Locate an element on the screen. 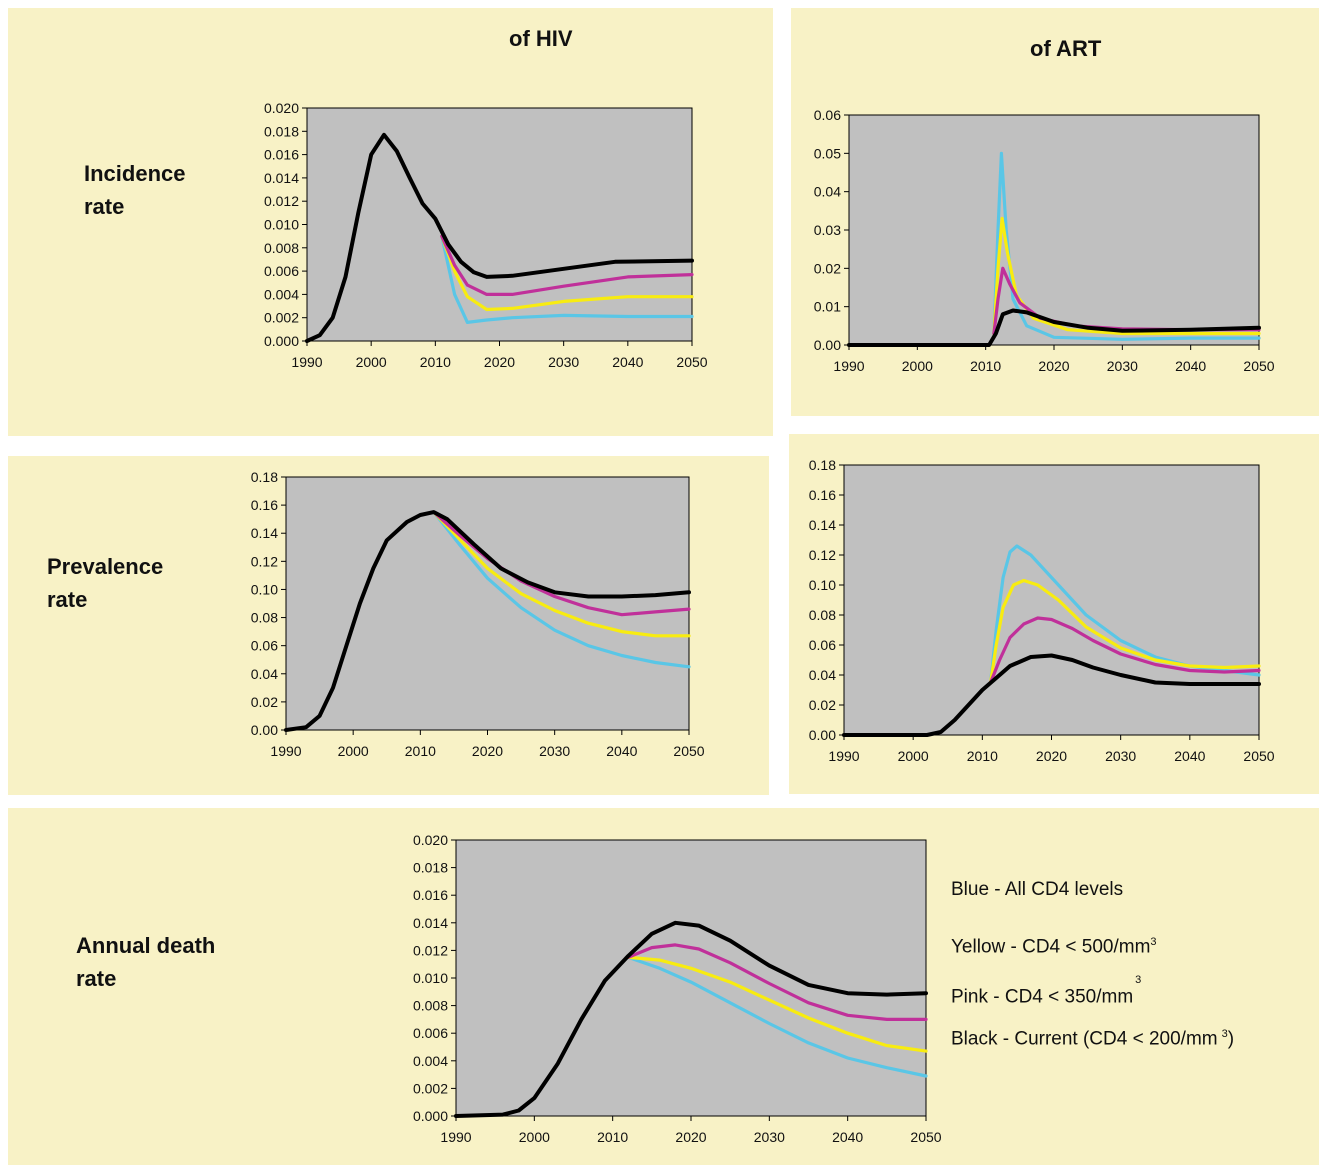 This screenshot has width=1321, height=1167. y-tick-label: 0.010 is located at coordinates (430, 978).